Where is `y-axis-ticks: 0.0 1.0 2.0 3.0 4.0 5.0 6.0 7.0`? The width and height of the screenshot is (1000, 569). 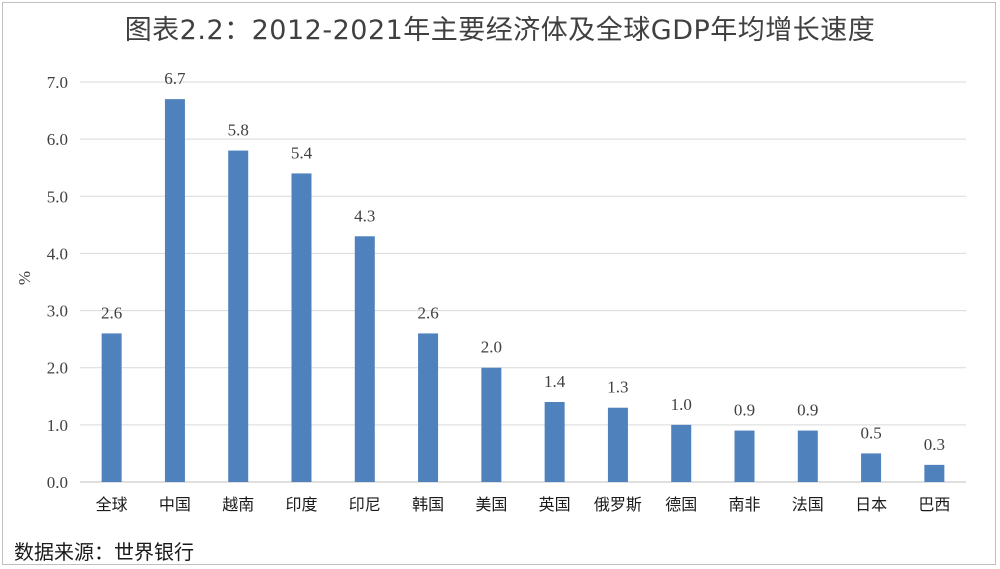
y-axis-ticks: 0.0 1.0 2.0 3.0 4.0 5.0 6.0 7.0 is located at coordinates (57, 282).